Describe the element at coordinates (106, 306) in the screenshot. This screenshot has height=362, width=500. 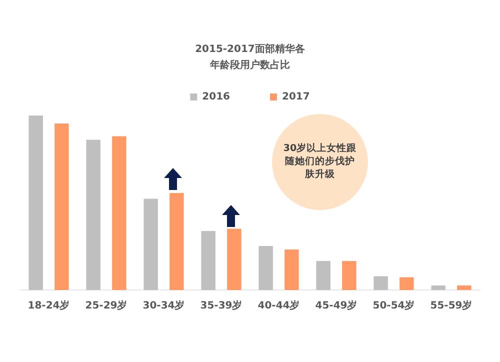
I see `x-tick-label: 25-29岁` at that location.